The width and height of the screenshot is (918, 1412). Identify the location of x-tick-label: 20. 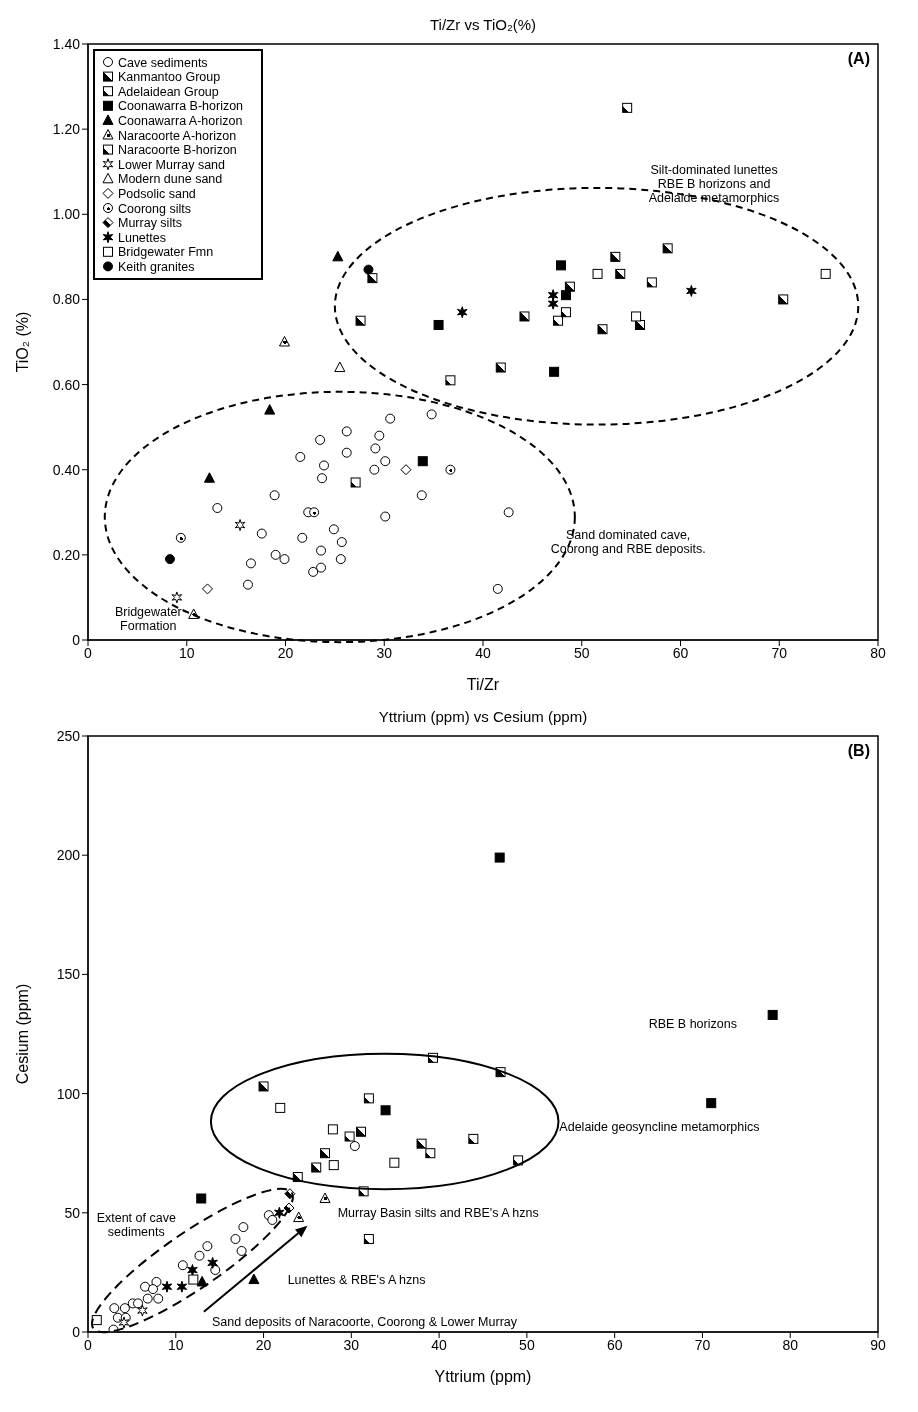
(263, 1344).